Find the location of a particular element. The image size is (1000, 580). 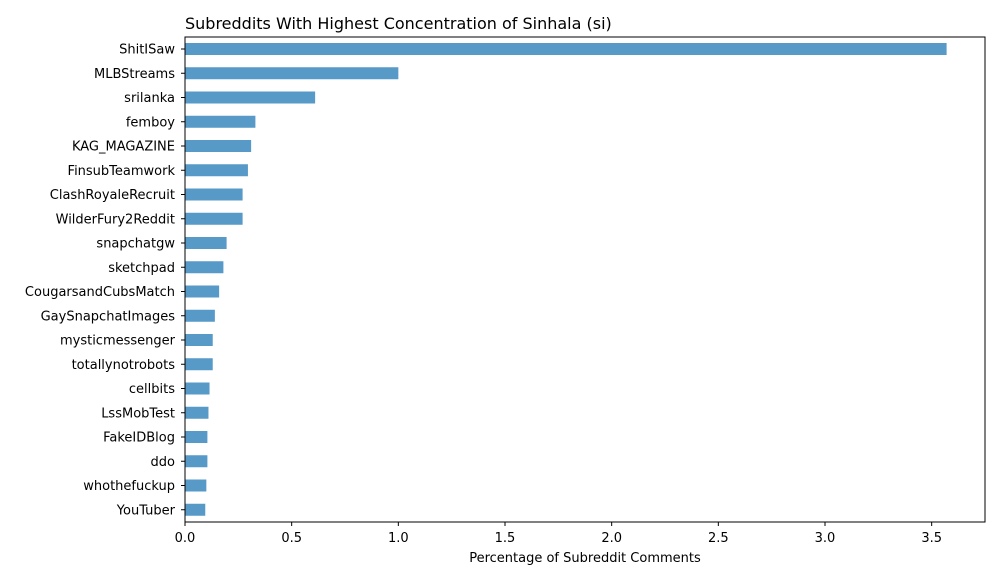

y-tick-label: WilderFury2Reddit is located at coordinates (115, 219).